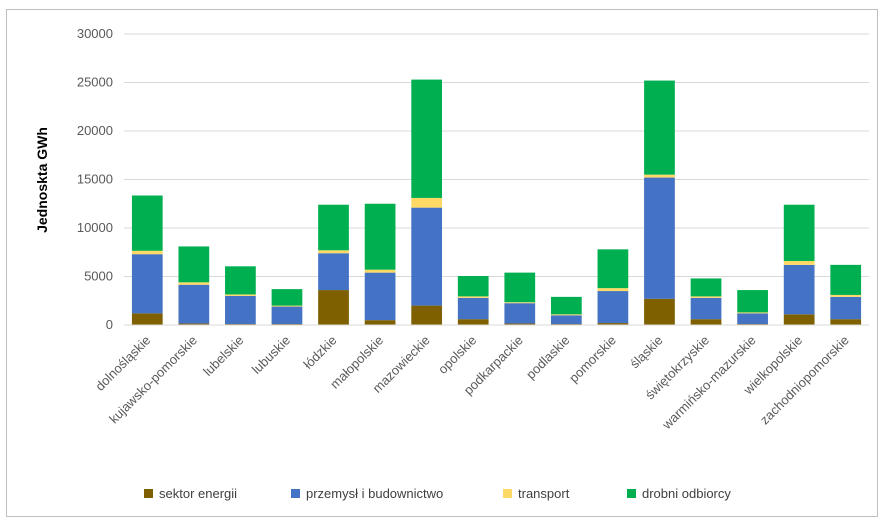 This screenshot has width=884, height=523. Describe the element at coordinates (686, 493) in the screenshot. I see `legend-label: drobni odbiorcy` at that location.